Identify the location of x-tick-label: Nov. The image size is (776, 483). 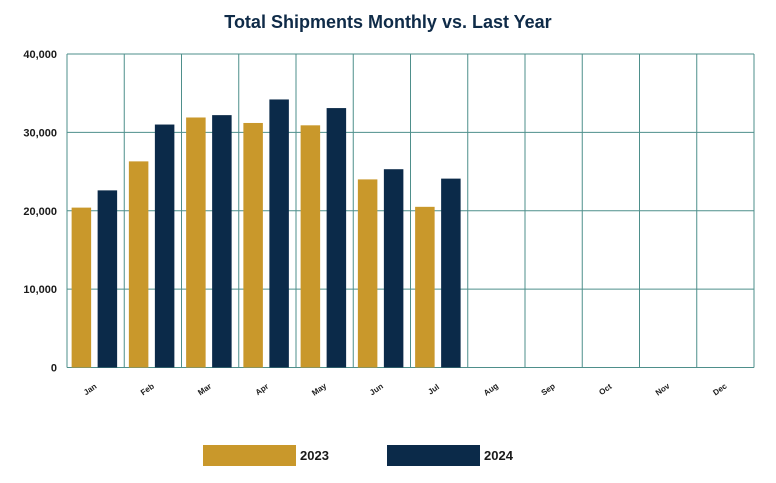
(663, 389).